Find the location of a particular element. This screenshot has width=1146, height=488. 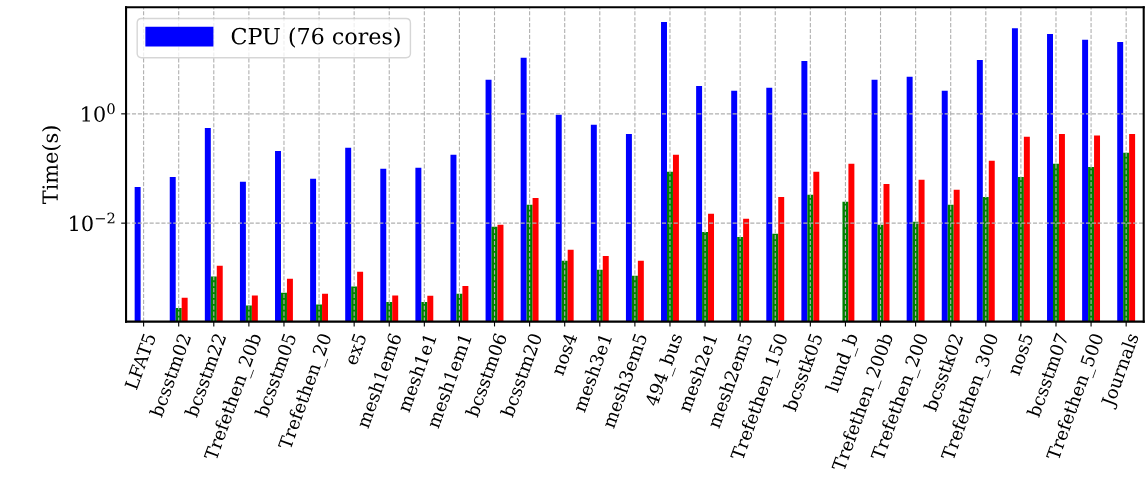

legend-label: CPU (76 cores) is located at coordinates (315, 37).